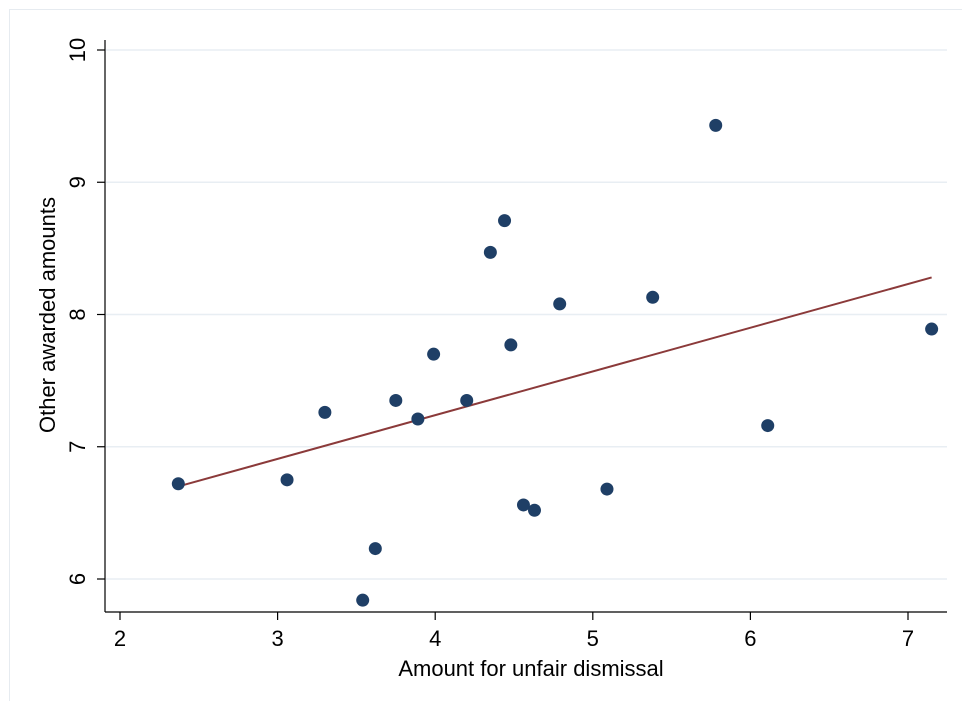 The height and width of the screenshot is (702, 963). Describe the element at coordinates (77, 447) in the screenshot. I see `y-tick-label: 7` at that location.